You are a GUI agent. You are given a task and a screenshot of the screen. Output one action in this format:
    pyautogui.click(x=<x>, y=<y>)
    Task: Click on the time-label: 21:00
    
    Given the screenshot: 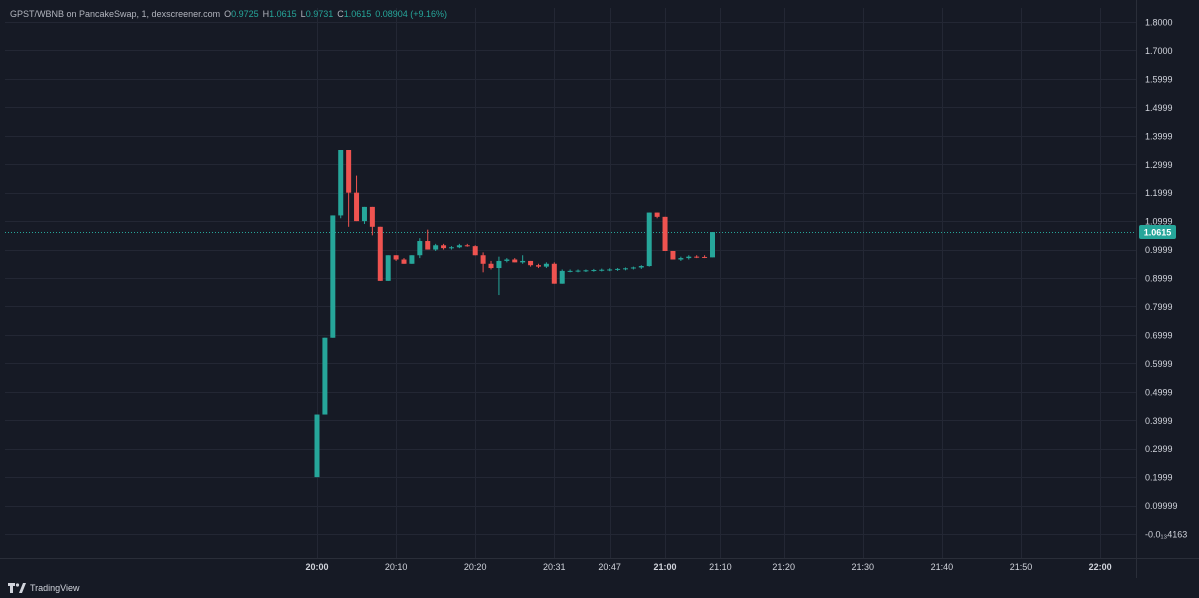 What is the action you would take?
    pyautogui.click(x=665, y=567)
    